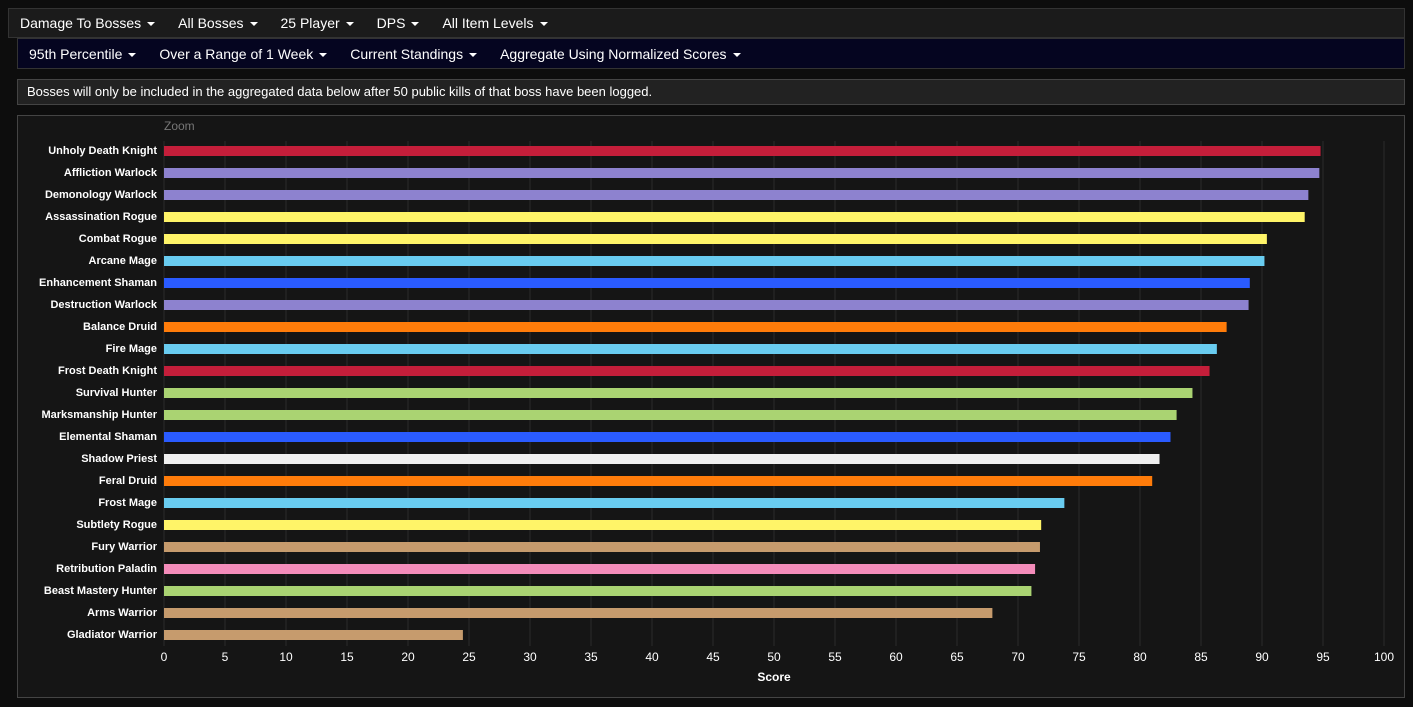 The image size is (1413, 707). What do you see at coordinates (398, 23) in the screenshot?
I see `menu-item: DPS` at bounding box center [398, 23].